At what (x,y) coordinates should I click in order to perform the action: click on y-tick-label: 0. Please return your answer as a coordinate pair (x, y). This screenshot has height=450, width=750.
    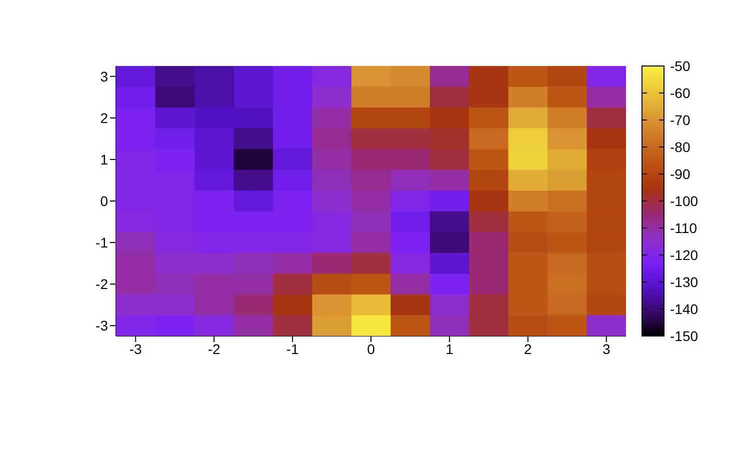
    Looking at the image, I should click on (104, 200).